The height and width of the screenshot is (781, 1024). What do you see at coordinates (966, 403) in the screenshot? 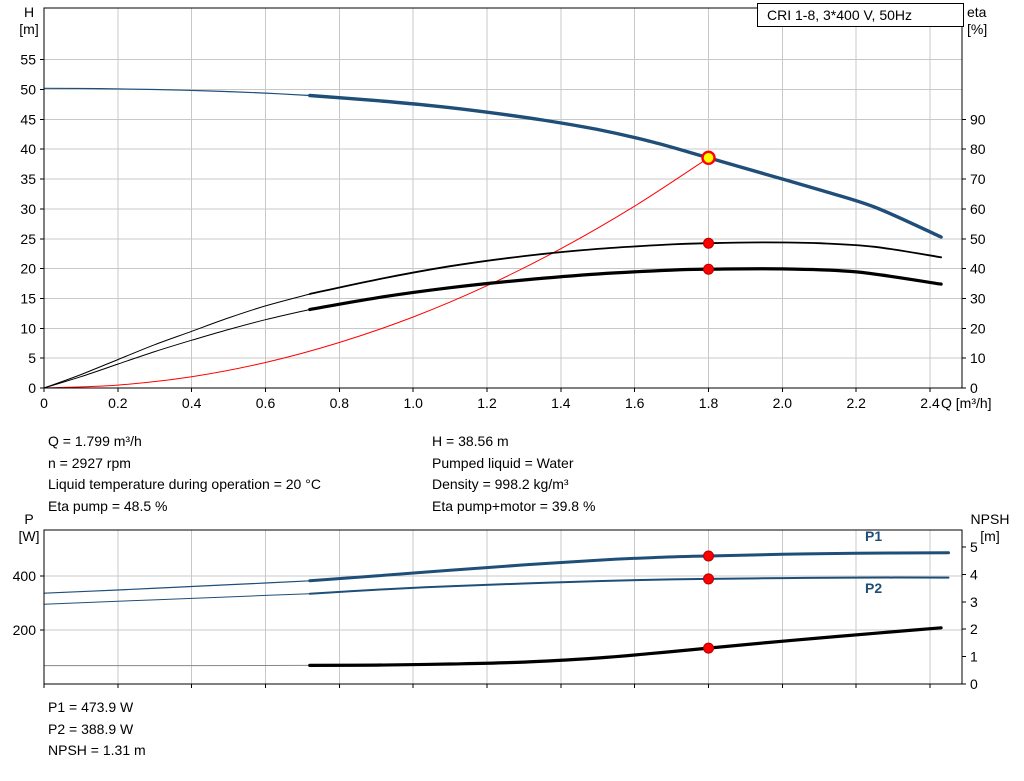
I see `x-axis-title: Q [m³/h]` at bounding box center [966, 403].